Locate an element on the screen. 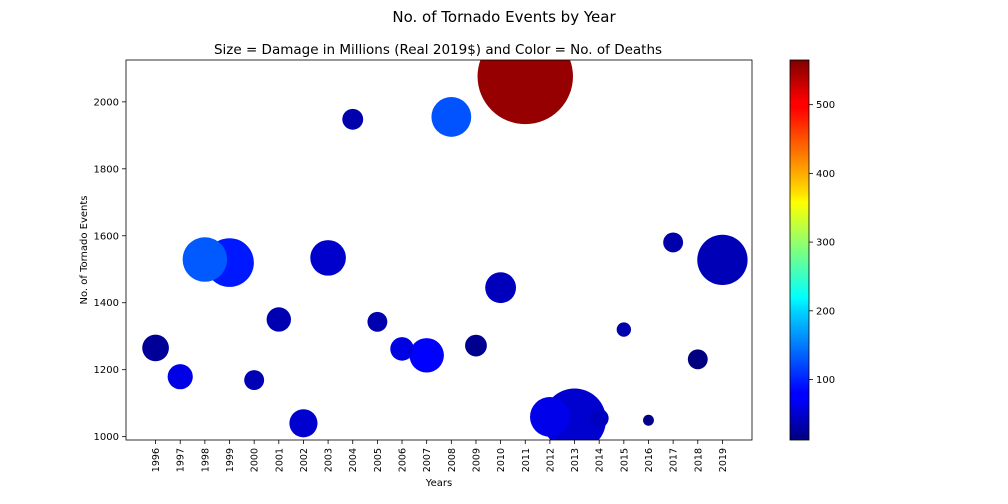  x-tick-label-2012: 2012 is located at coordinates (550, 460).